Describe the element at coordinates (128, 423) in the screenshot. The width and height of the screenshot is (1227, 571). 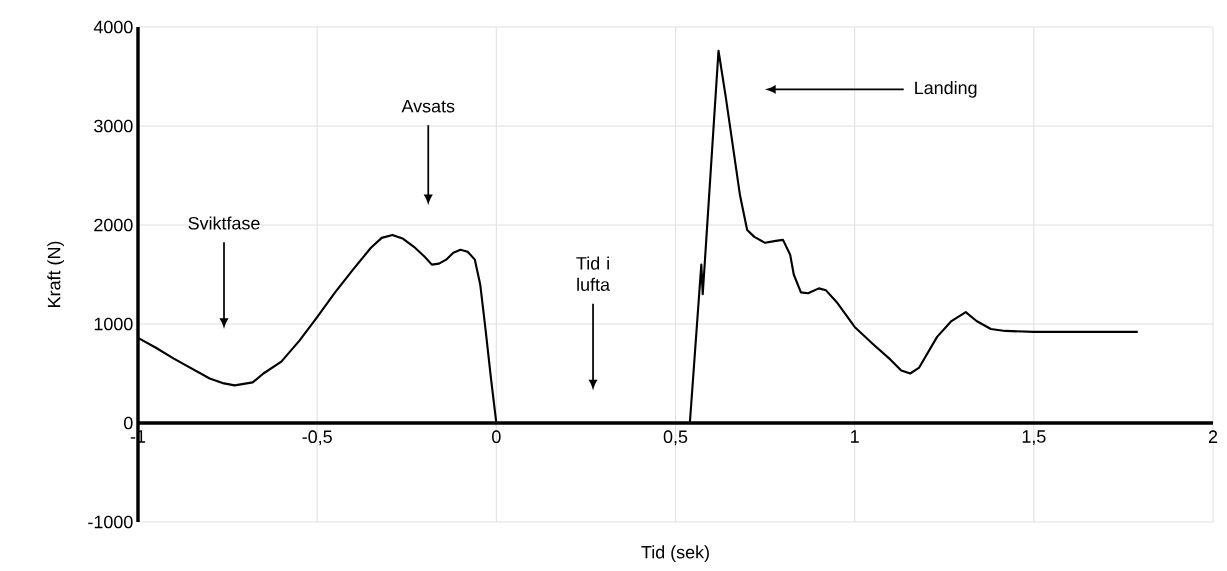
I see `y-tick-label: 0` at that location.